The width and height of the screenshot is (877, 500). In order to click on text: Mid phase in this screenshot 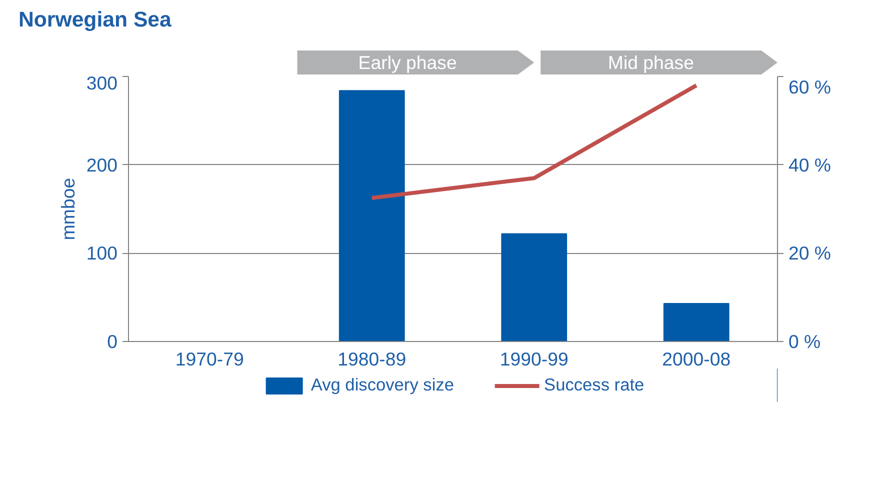, I will do `click(651, 62)`.